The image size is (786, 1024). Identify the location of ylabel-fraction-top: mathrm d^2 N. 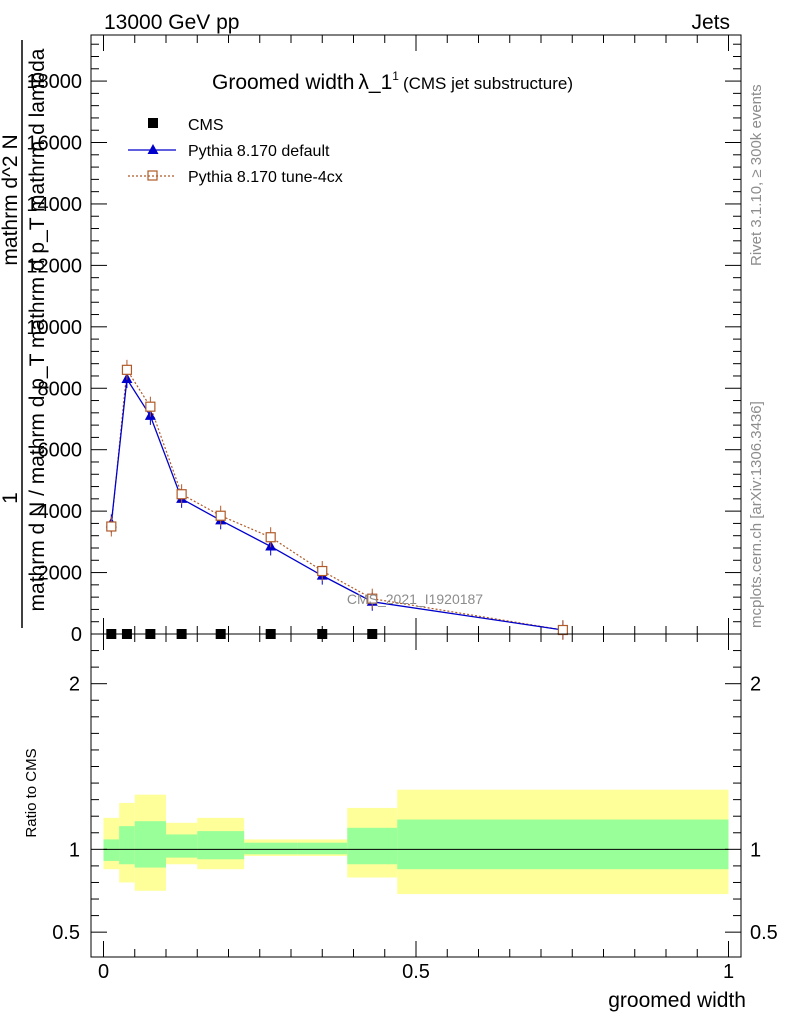
(11, 199).